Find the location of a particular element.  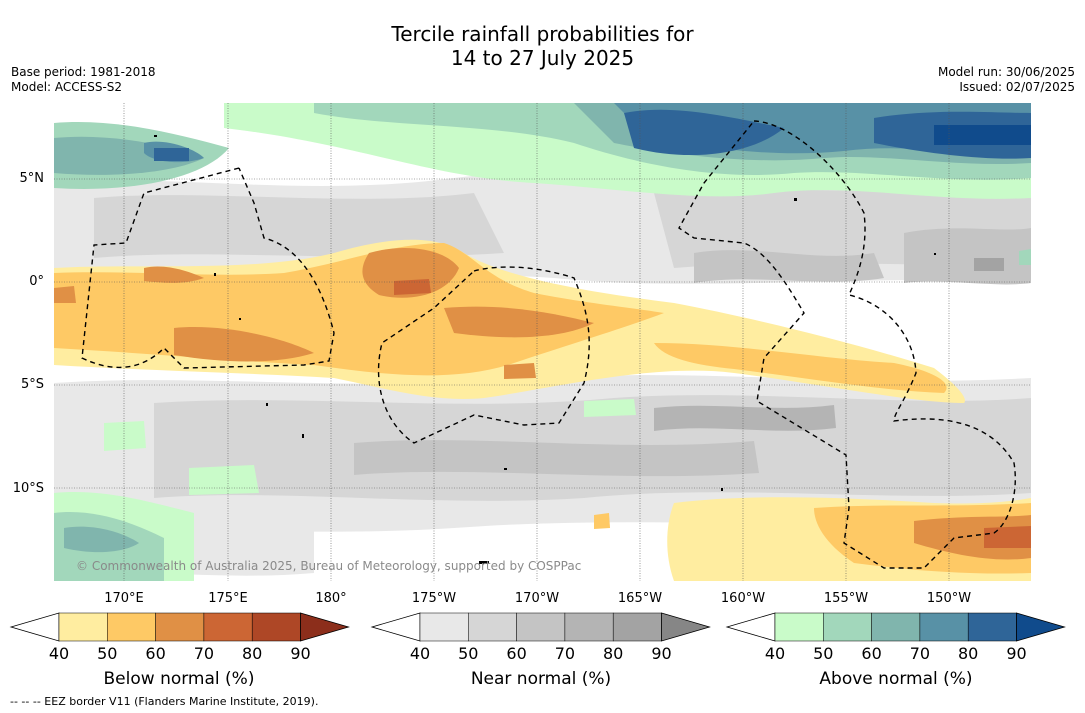

colorbar-below-title: Below normal (%) is located at coordinates (179, 679).